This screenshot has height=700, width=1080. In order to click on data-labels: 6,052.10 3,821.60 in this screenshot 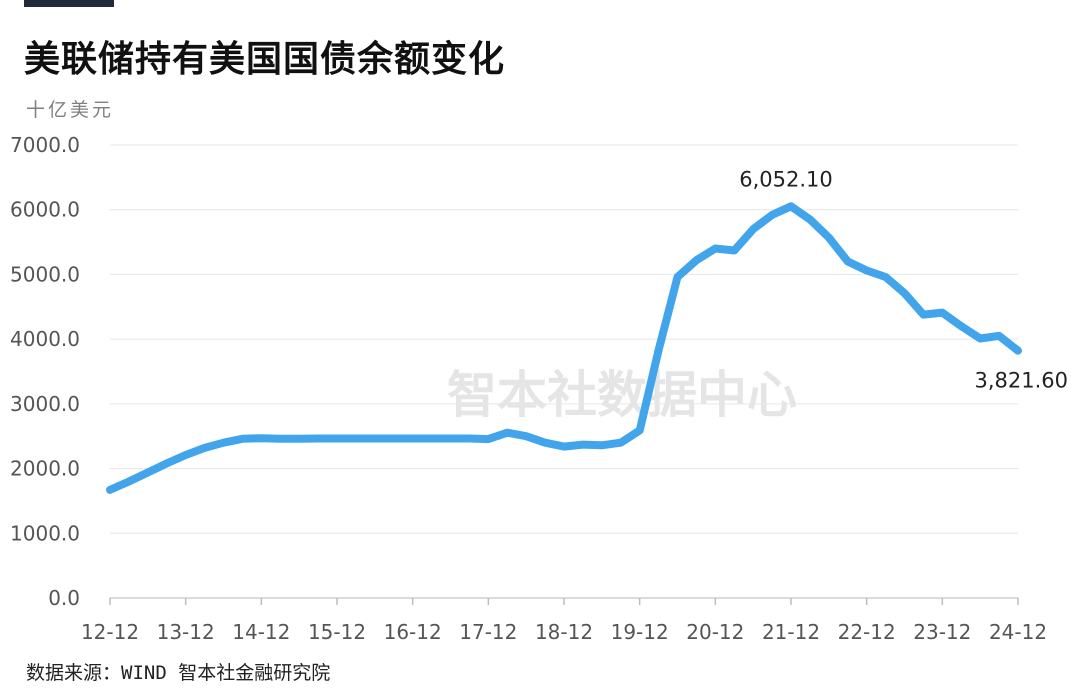, I will do `click(903, 279)`.